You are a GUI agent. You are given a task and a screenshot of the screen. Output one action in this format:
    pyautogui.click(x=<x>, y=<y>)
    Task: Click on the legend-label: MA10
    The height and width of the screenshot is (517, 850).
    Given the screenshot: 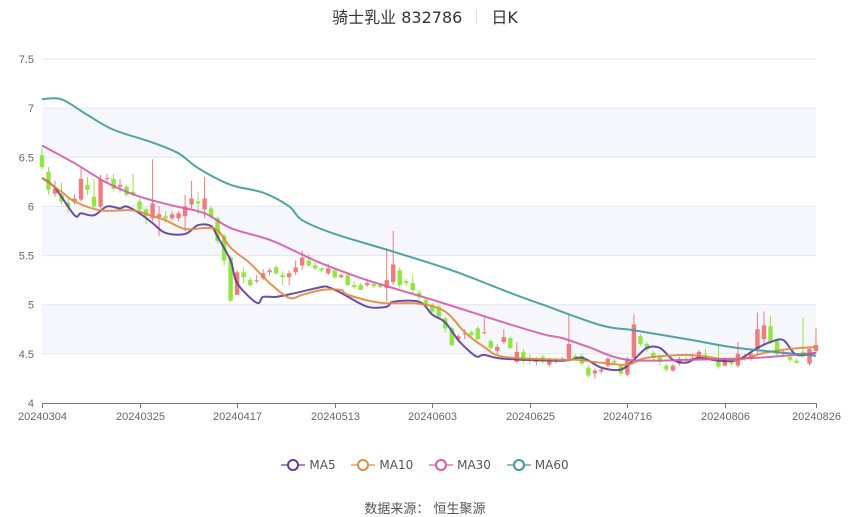 What is the action you would take?
    pyautogui.click(x=396, y=465)
    